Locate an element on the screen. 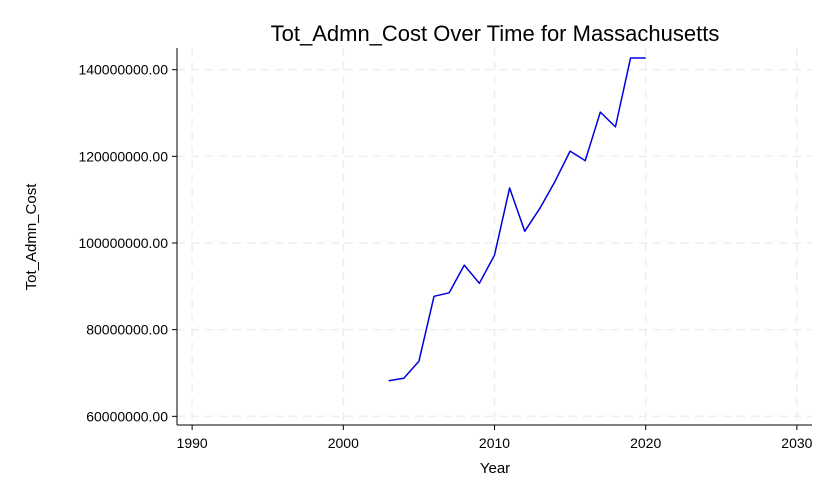 The width and height of the screenshot is (831, 498). x-tick-label: 2030 is located at coordinates (796, 443).